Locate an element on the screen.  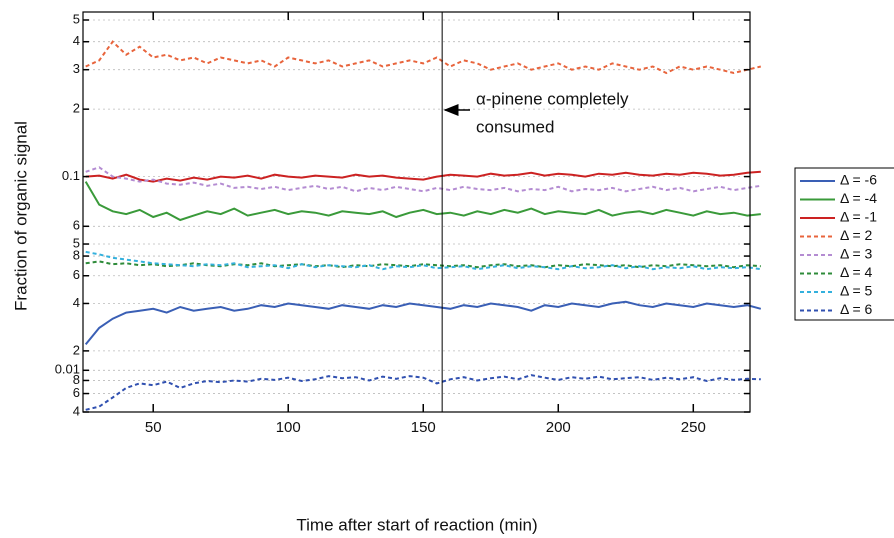
x-tick-label: 150 is located at coordinates (423, 427).